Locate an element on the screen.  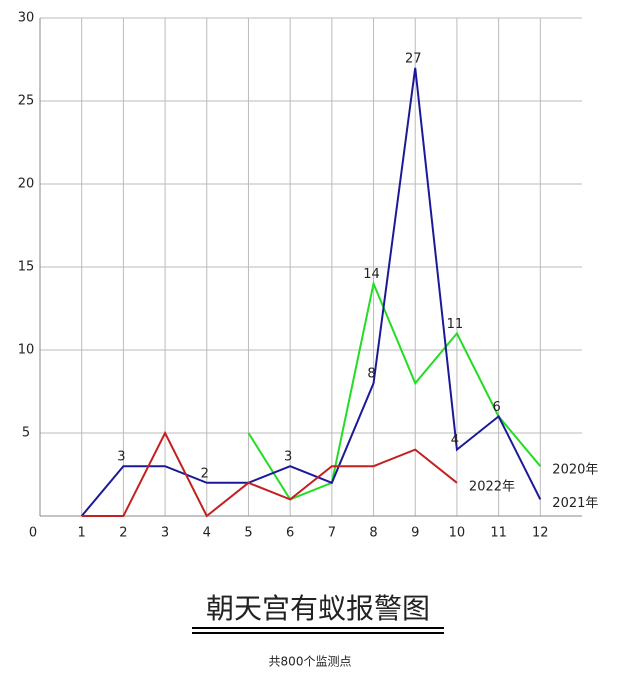
data-label: 2 is located at coordinates (205, 473).